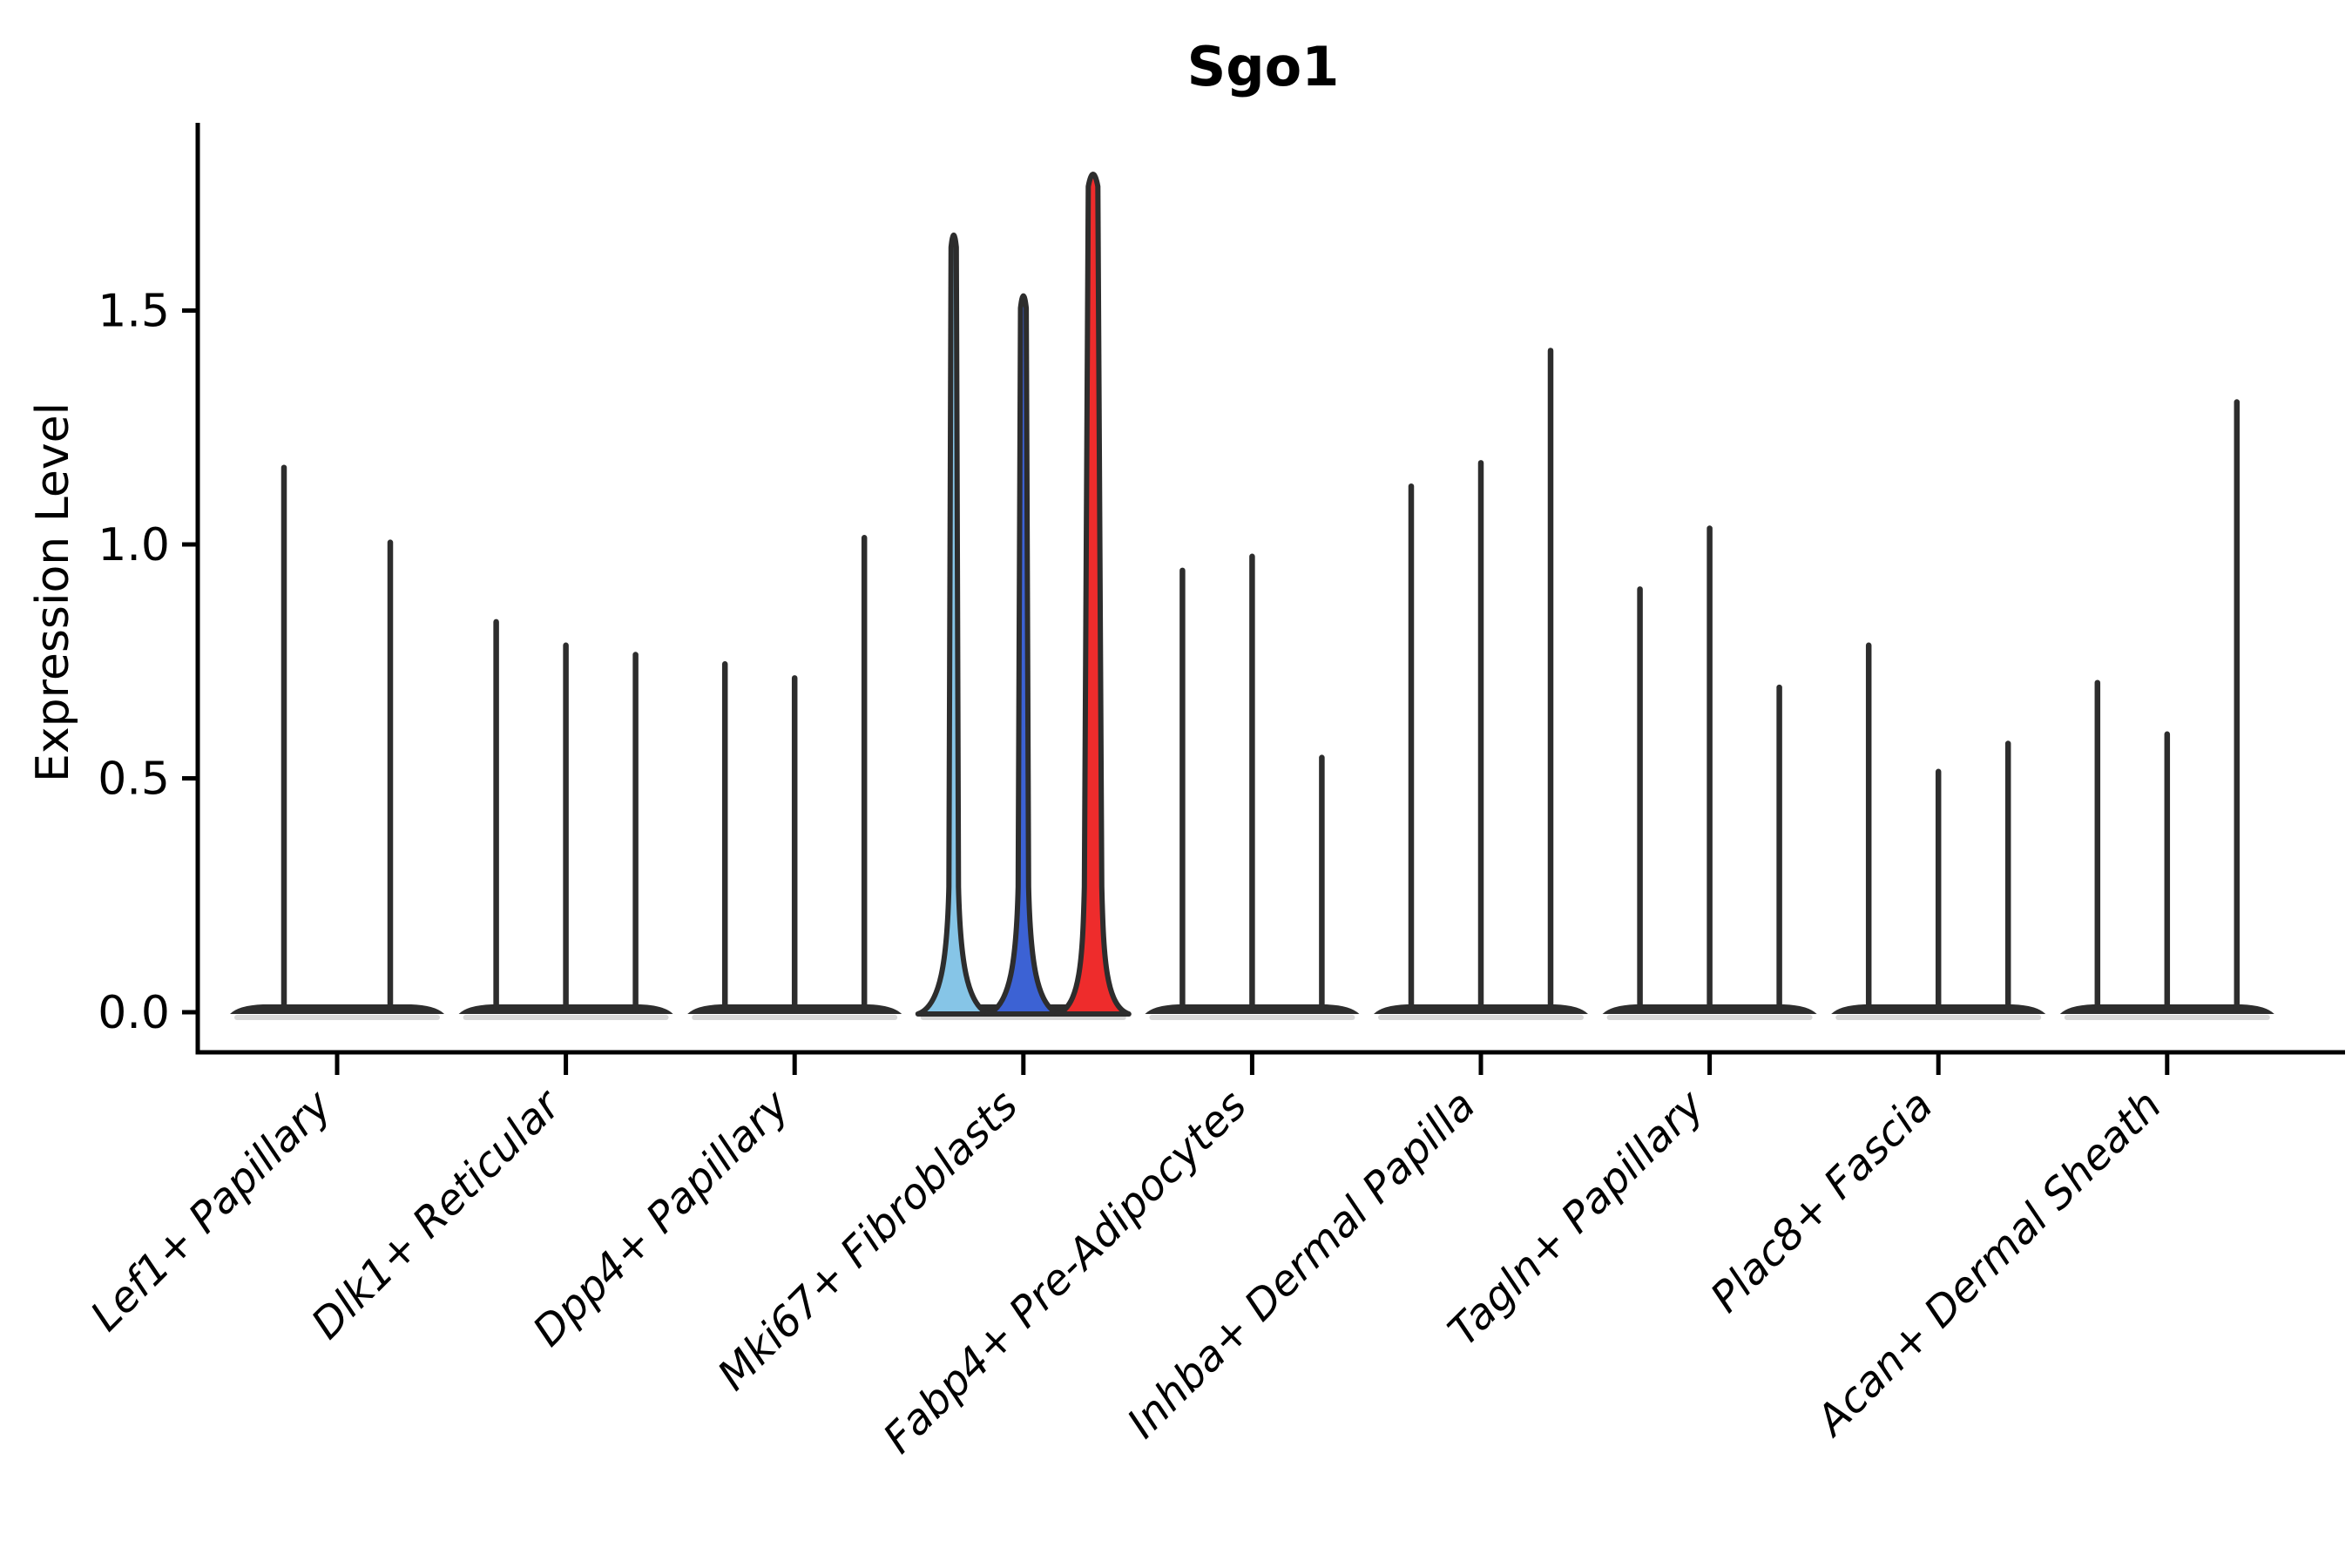  I want to click on x-tick-label-6: Tagln+ Papillary, so click(1576, 1217).